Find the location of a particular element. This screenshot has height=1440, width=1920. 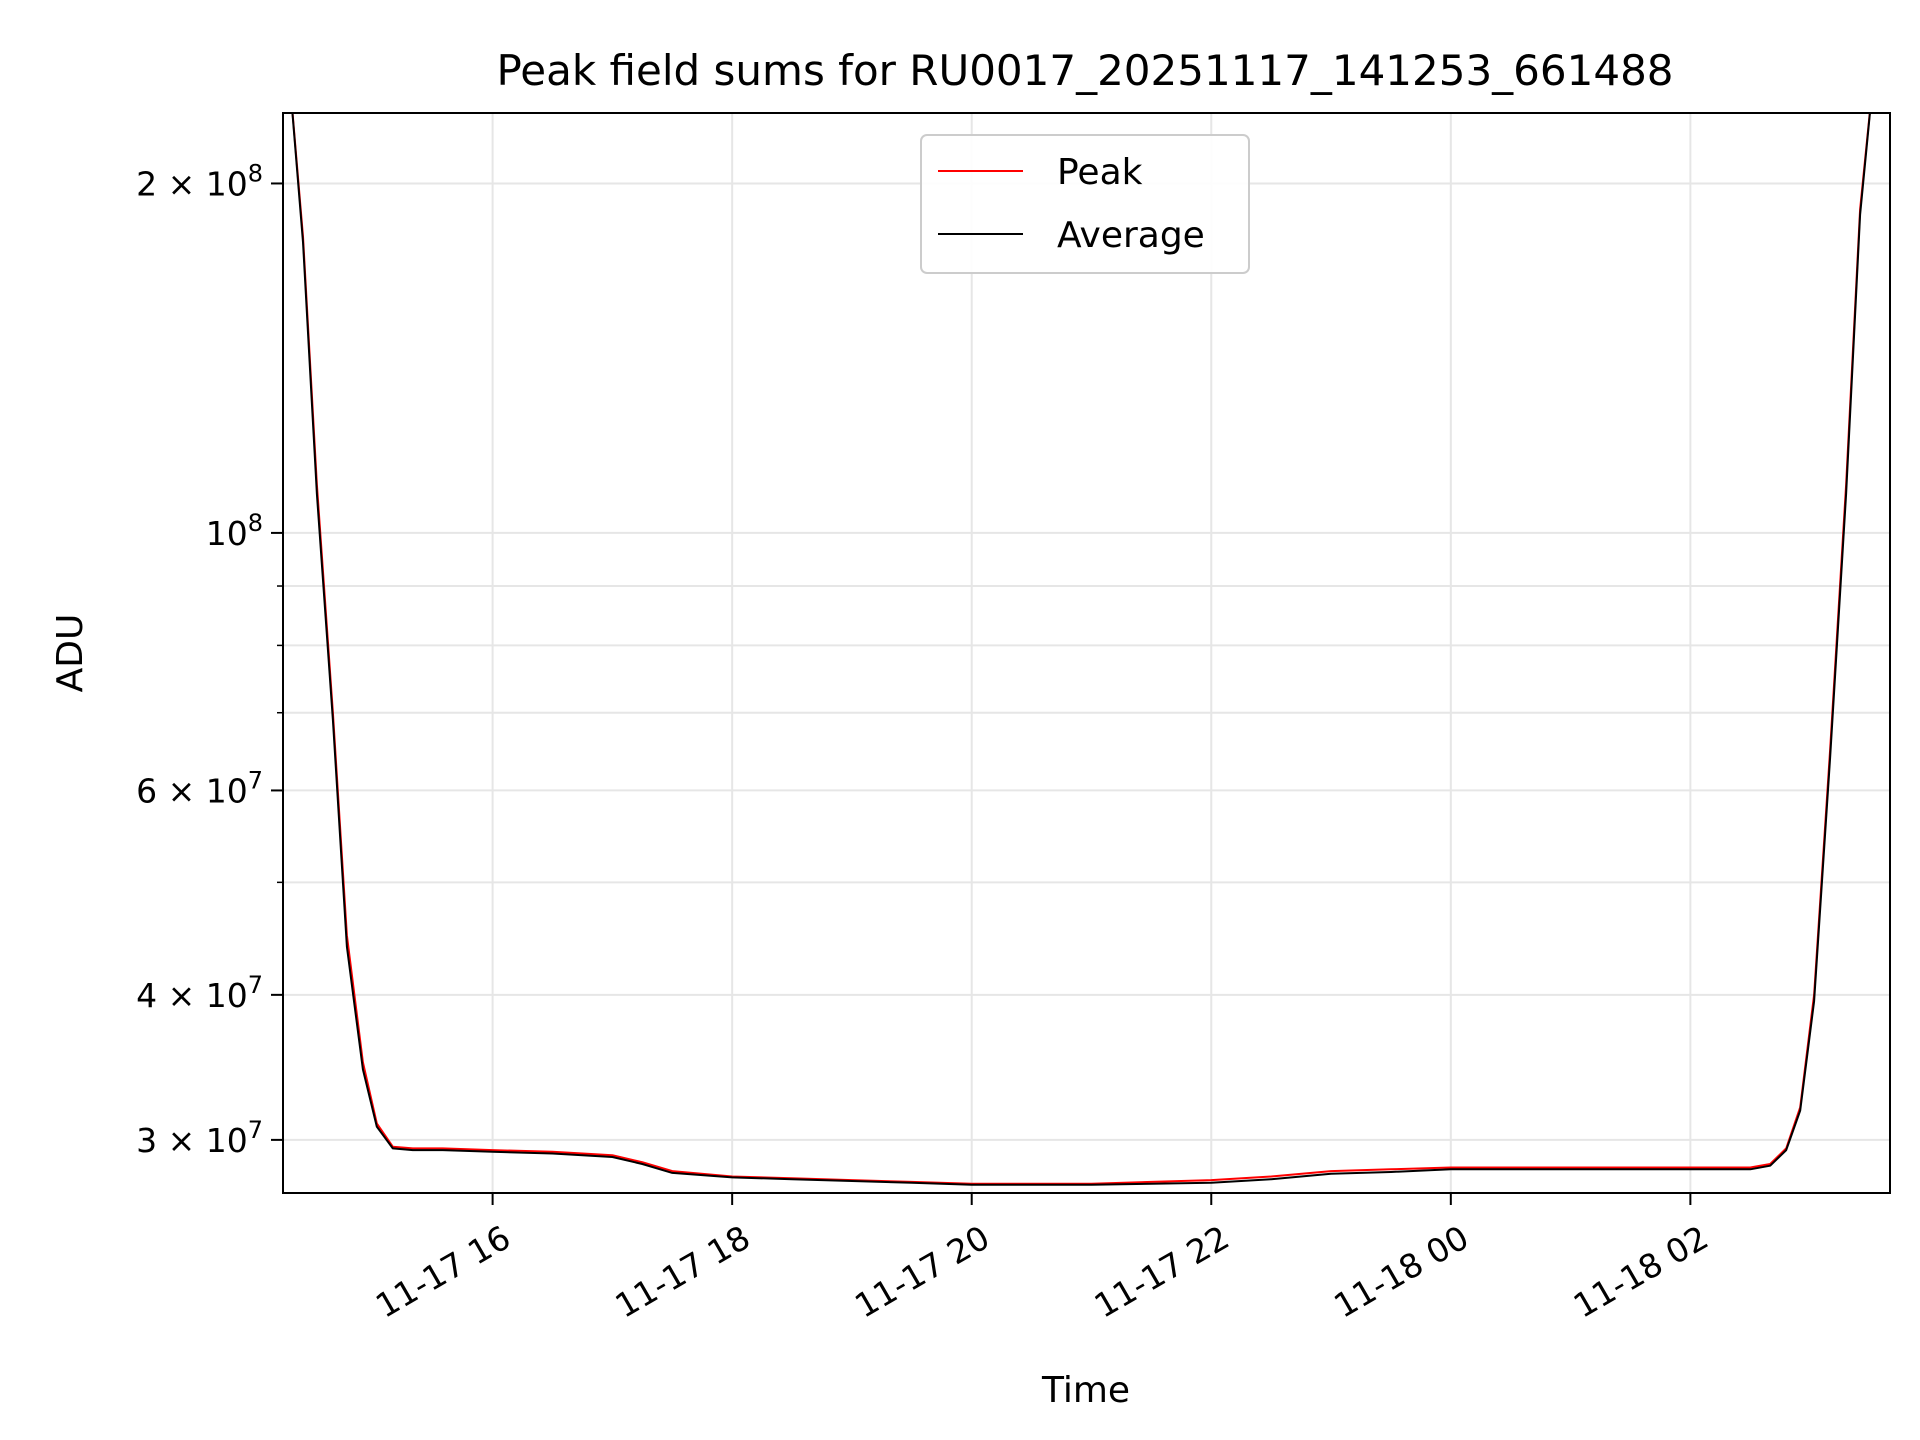

y-tick-label: 4 × 107 is located at coordinates (199, 993).